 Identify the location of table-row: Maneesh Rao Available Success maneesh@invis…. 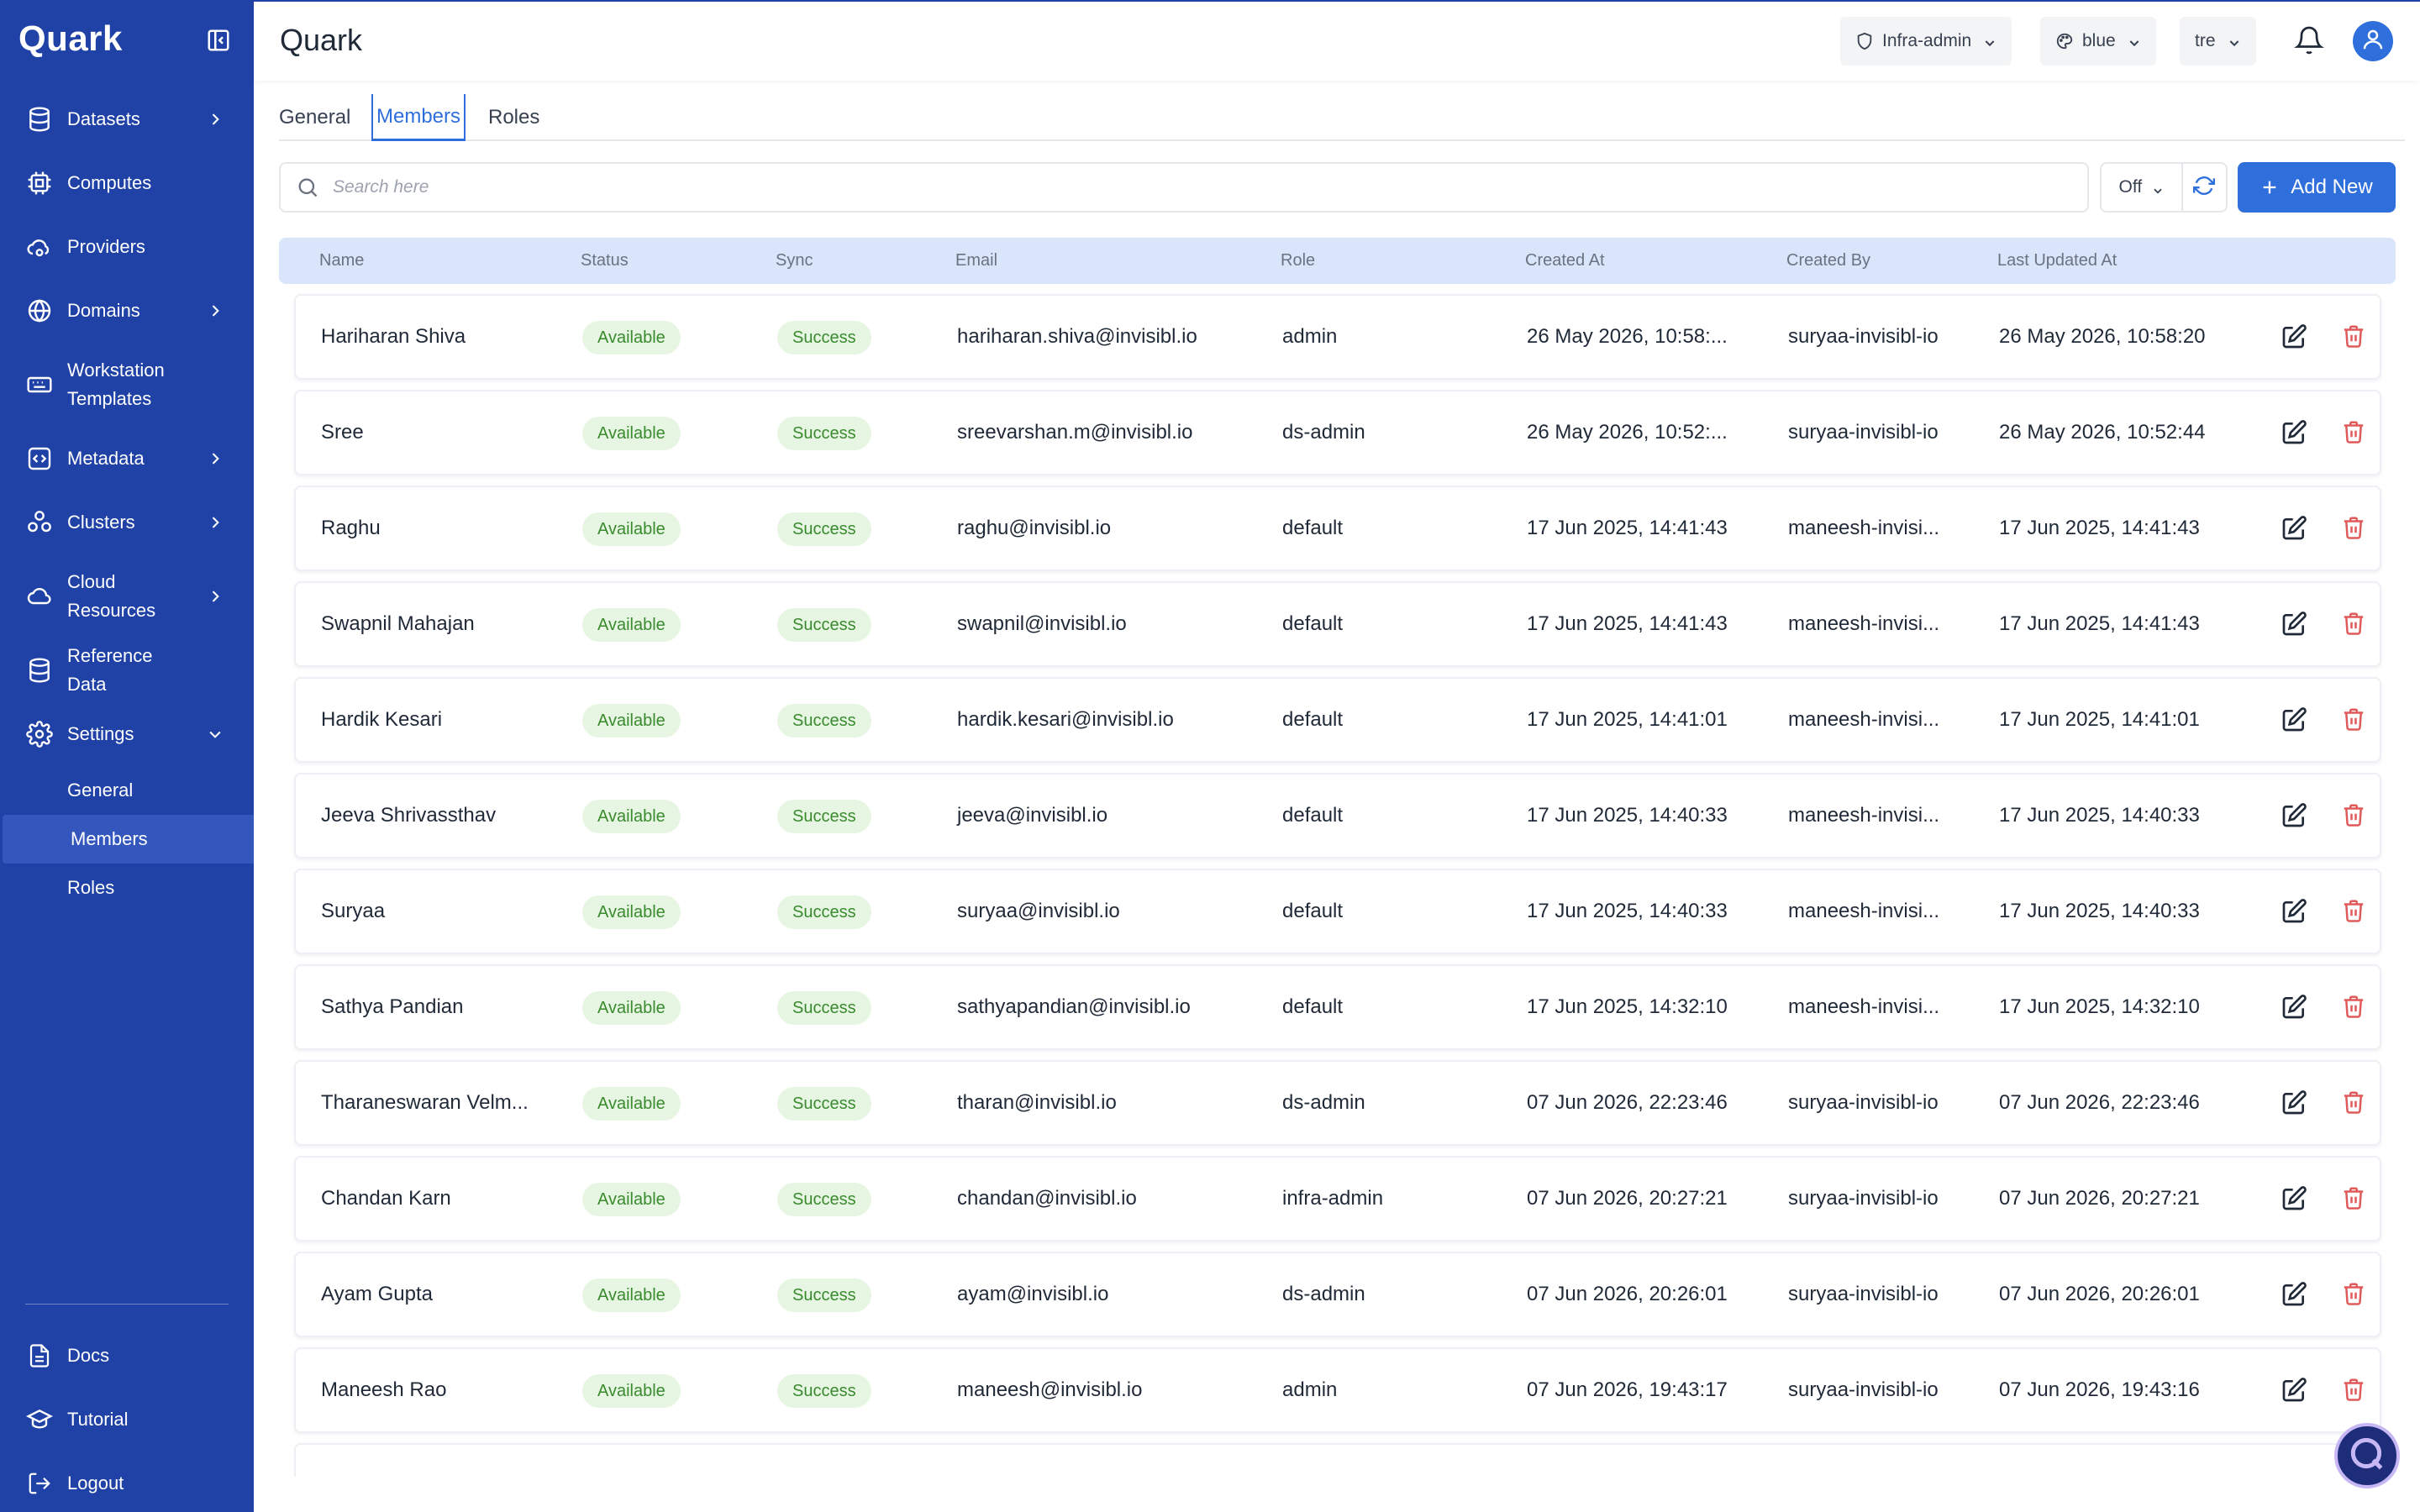
(1337, 1390).